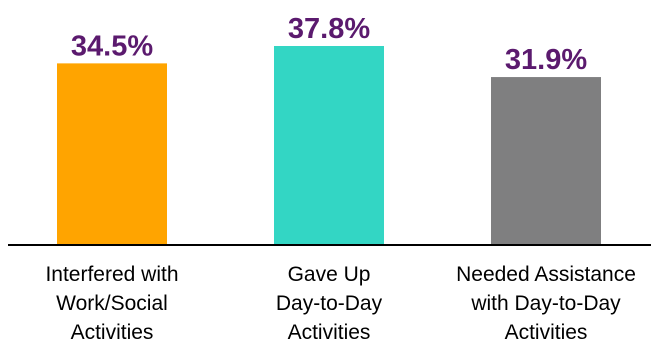 The width and height of the screenshot is (651, 339). I want to click on category-label-1-line-3: Activities, so click(112, 330).